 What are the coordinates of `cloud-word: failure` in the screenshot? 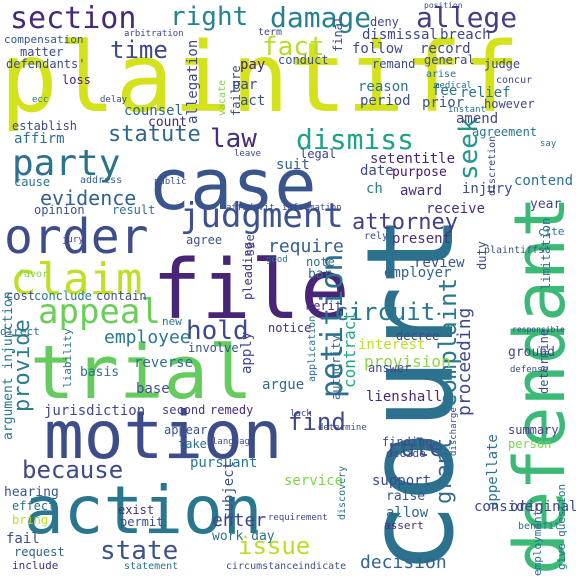 It's located at (236, 90).